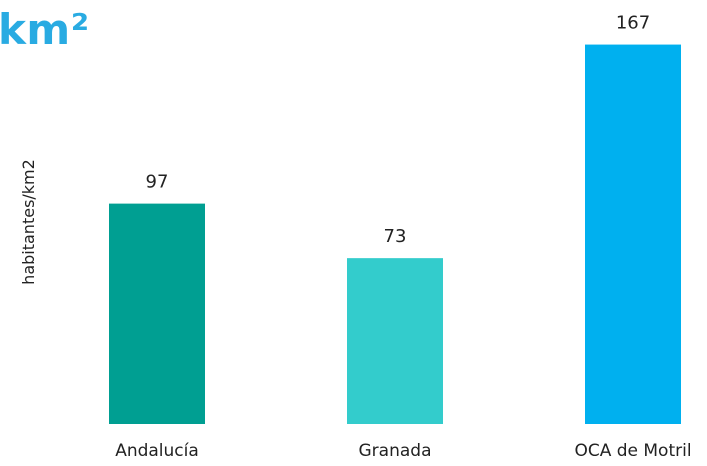 This screenshot has width=707, height=466. I want to click on value-label-granada: 73, so click(395, 236).